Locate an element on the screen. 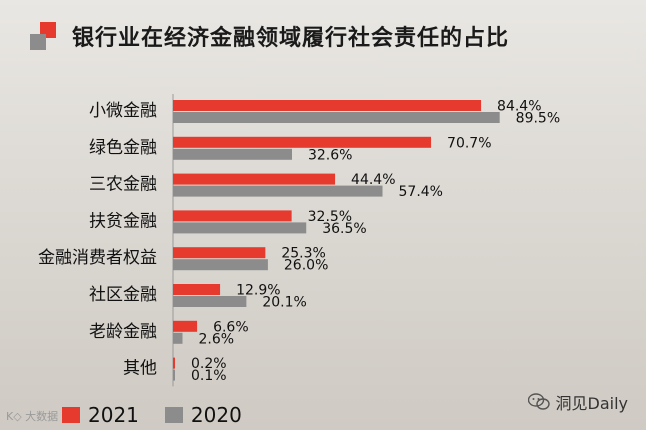 The height and width of the screenshot is (430, 646). data-label-2020: 2.6% is located at coordinates (216, 339).